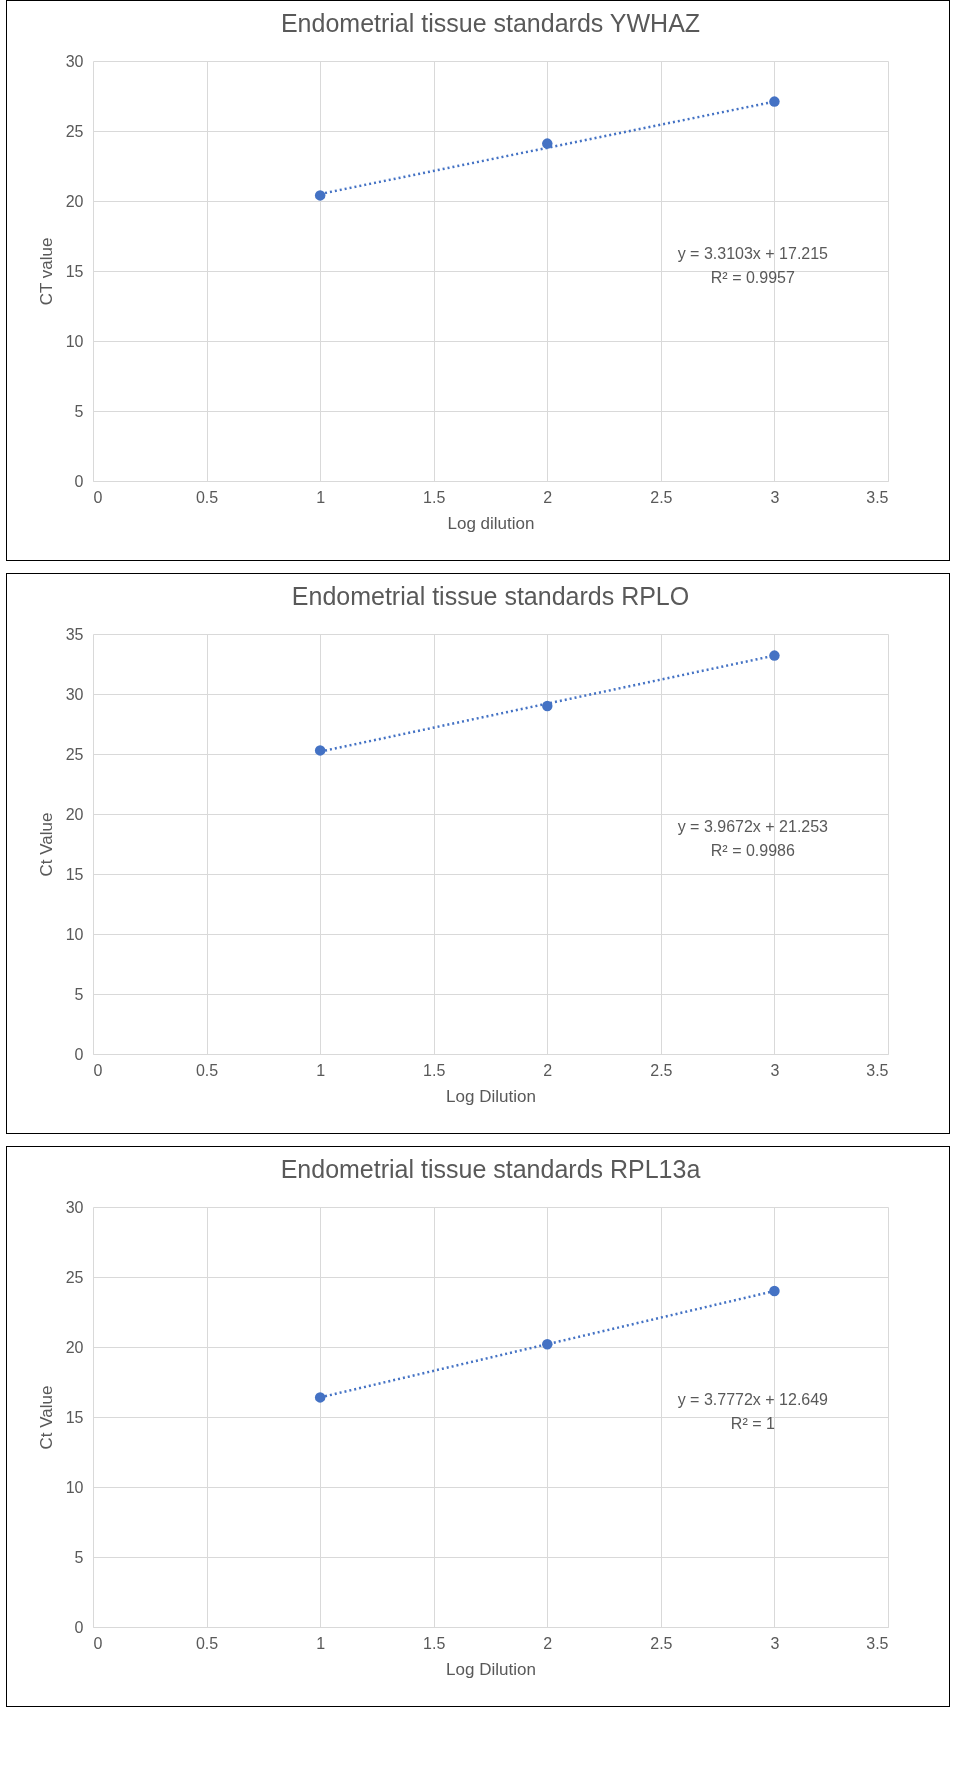  I want to click on y-axis-title: CT value, so click(46, 271).